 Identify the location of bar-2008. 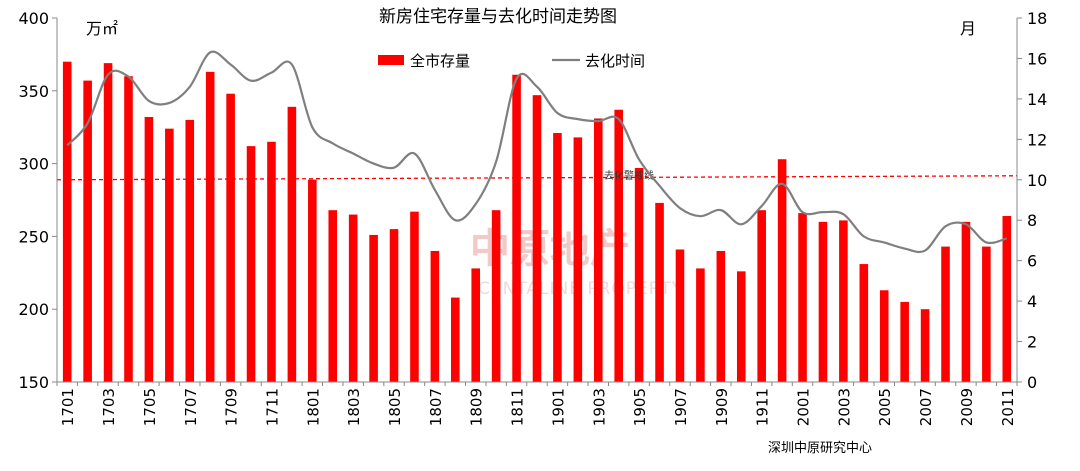
(945, 314).